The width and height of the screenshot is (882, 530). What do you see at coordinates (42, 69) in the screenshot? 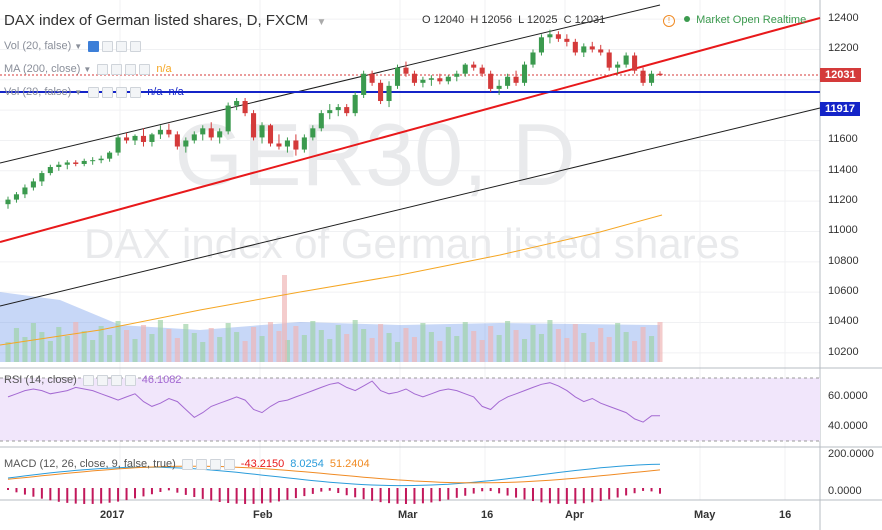
I see `ma-label: MA (200, close)` at bounding box center [42, 69].